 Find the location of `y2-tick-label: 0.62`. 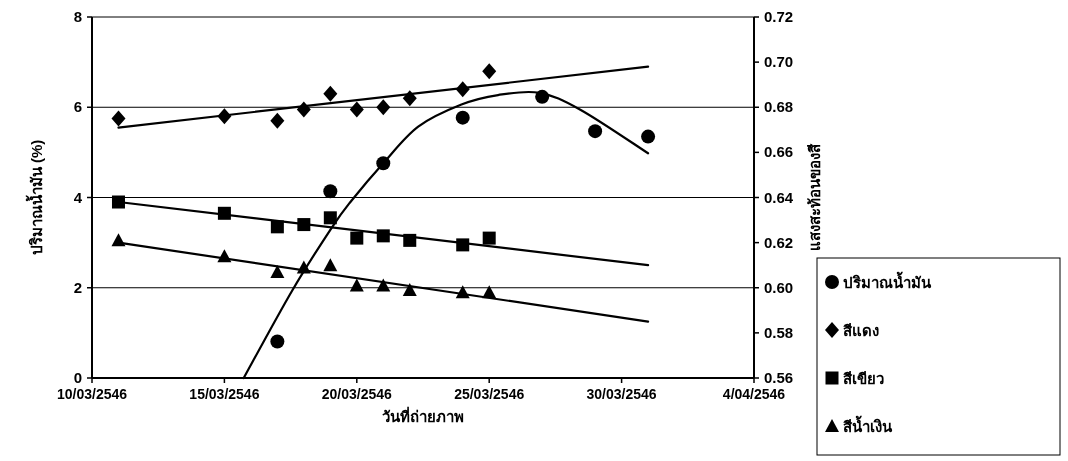

y2-tick-label: 0.62 is located at coordinates (779, 242).